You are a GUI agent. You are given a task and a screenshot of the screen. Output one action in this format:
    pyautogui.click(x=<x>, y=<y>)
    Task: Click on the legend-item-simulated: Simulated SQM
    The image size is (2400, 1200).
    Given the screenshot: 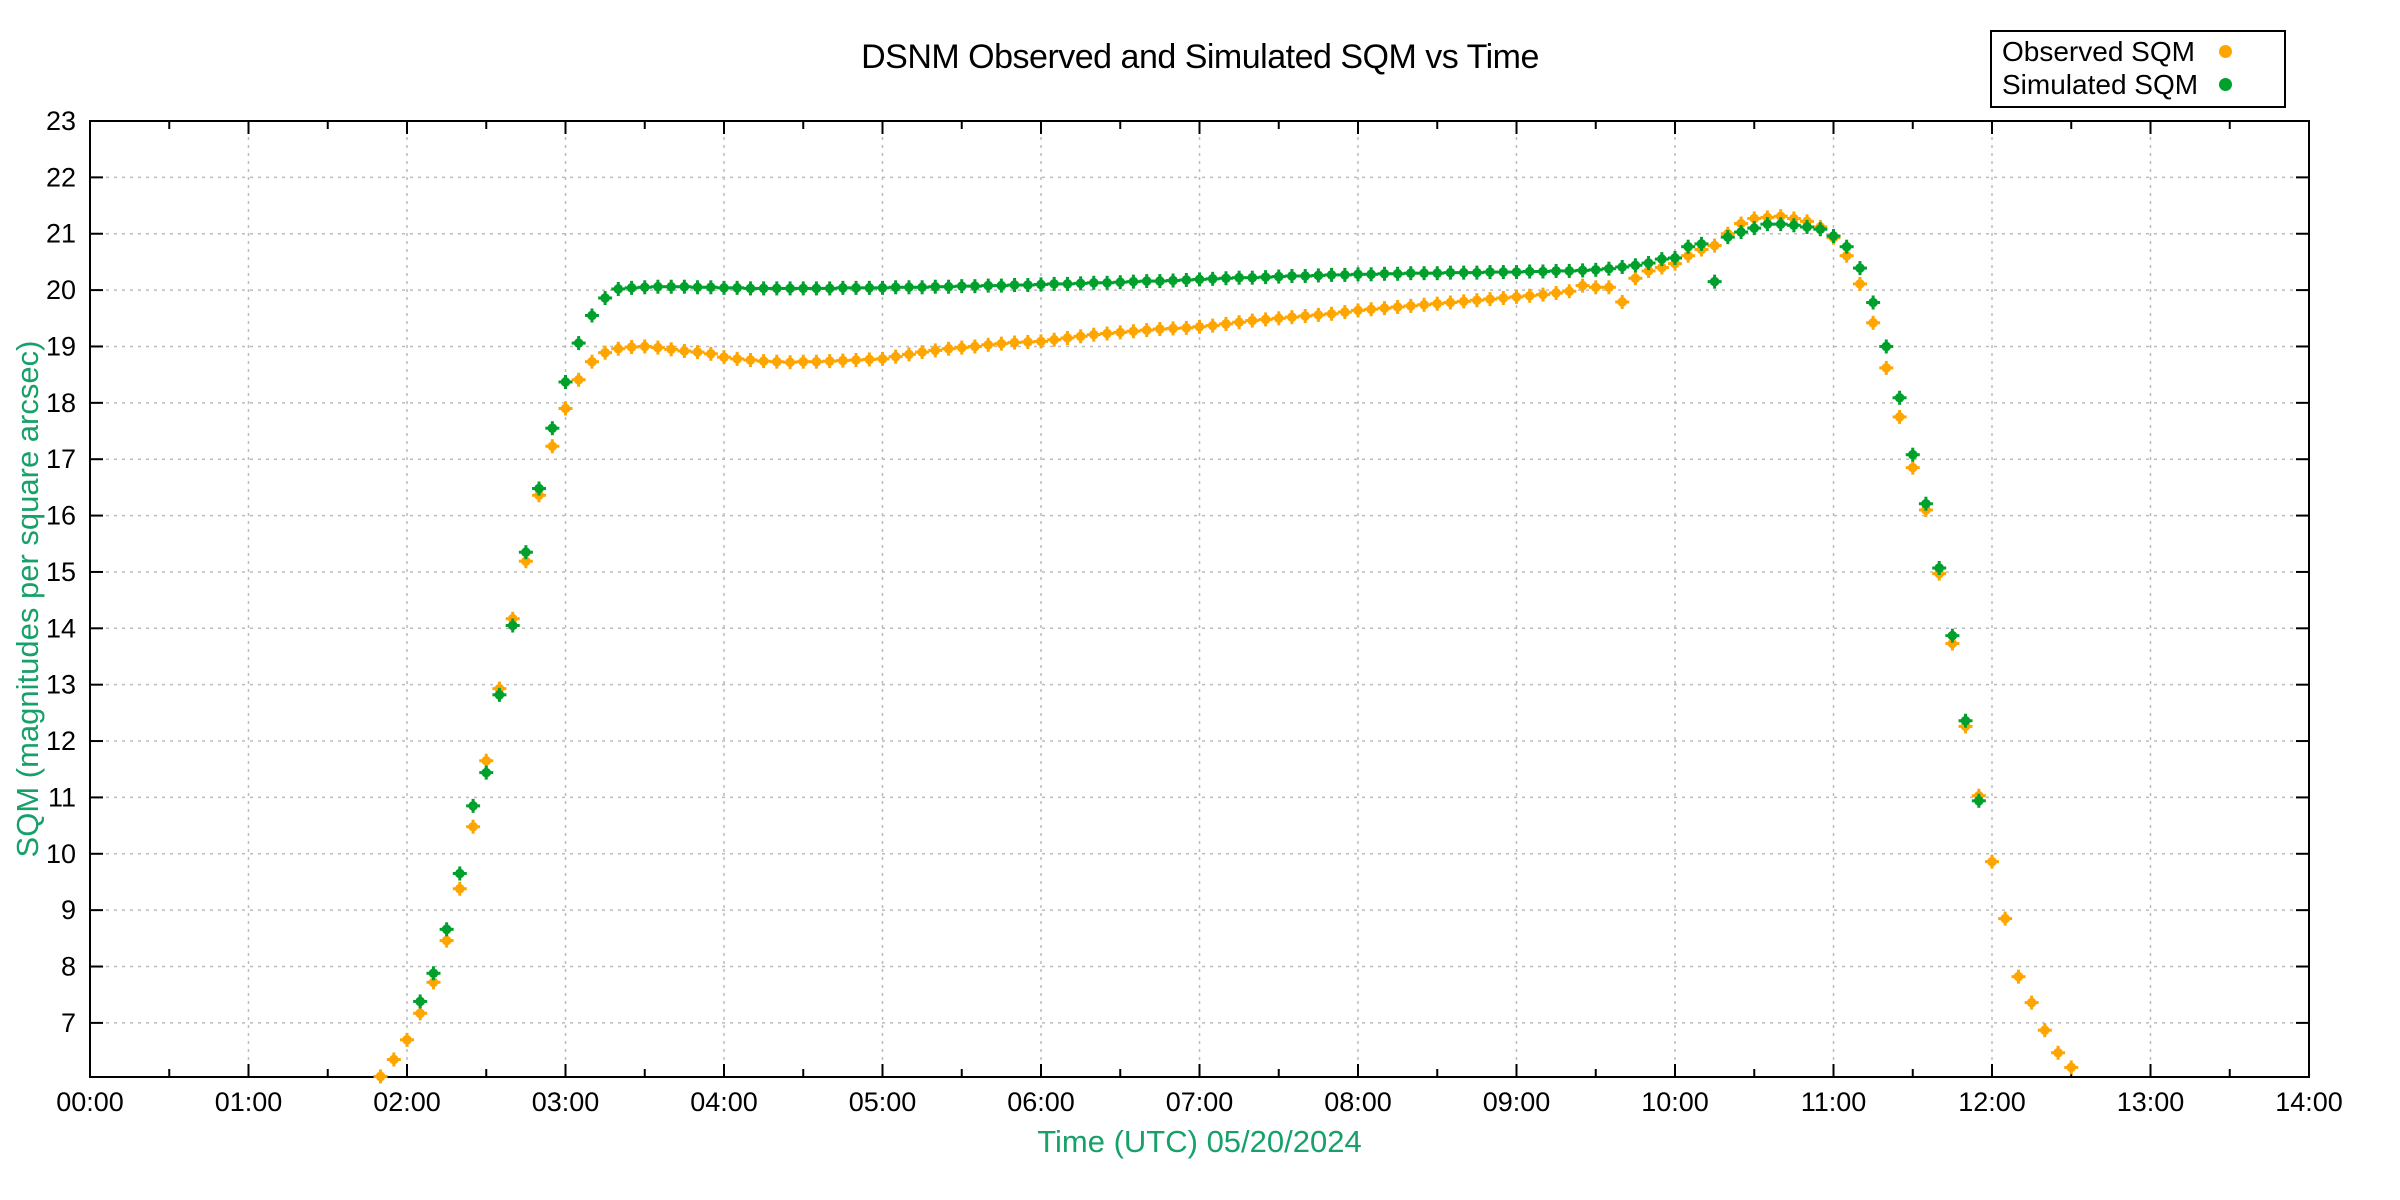 What is the action you would take?
    pyautogui.click(x=2138, y=84)
    